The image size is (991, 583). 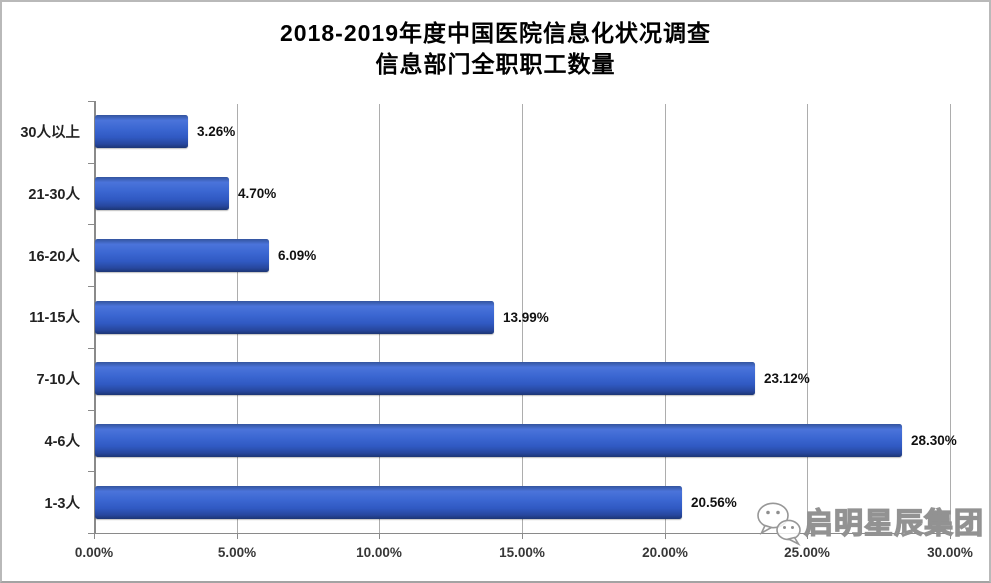 I want to click on x-tick-label: 25.00%, so click(x=807, y=552).